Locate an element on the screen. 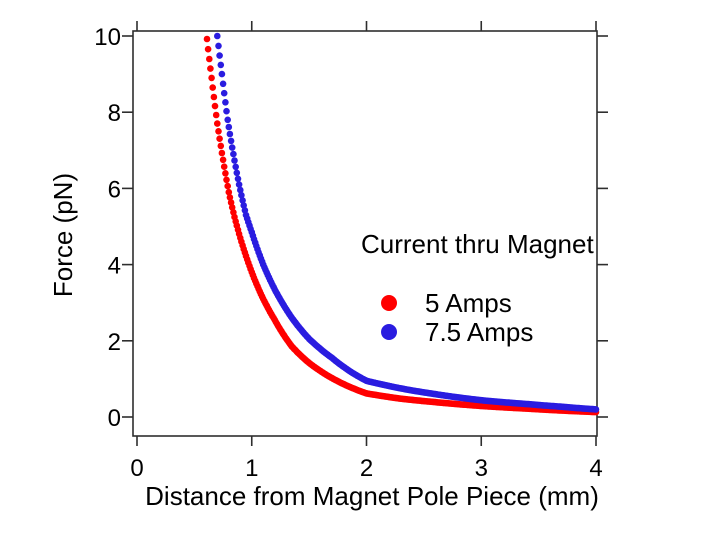  x-tick-label: 2 is located at coordinates (366, 468).